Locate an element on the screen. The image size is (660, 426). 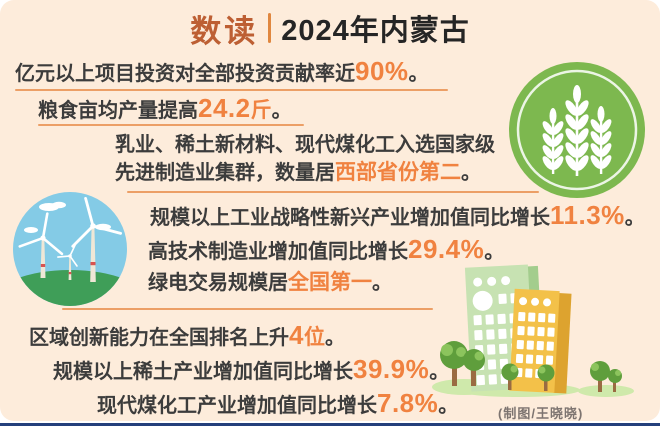
fact-segment-normal: 现代煤化工产业增加值同比增长 is located at coordinates (237, 406).